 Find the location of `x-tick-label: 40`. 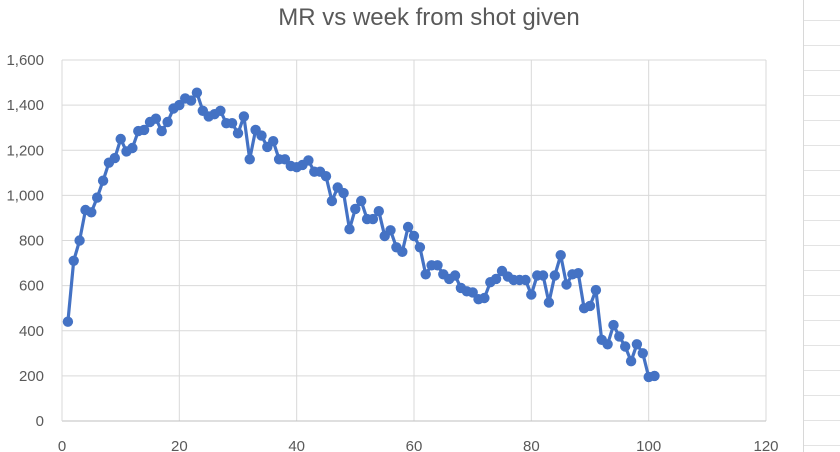

x-tick-label: 40 is located at coordinates (296, 445).